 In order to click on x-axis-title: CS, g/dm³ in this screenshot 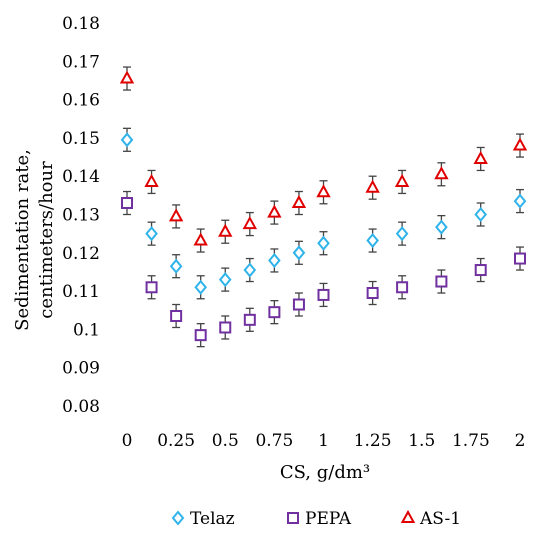, I will do `click(325, 472)`.